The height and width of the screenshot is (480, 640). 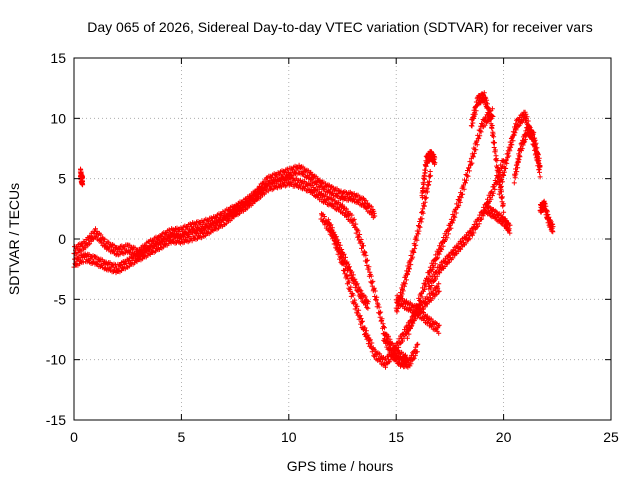 What do you see at coordinates (58, 58) in the screenshot?
I see `y-tick-label: 15` at bounding box center [58, 58].